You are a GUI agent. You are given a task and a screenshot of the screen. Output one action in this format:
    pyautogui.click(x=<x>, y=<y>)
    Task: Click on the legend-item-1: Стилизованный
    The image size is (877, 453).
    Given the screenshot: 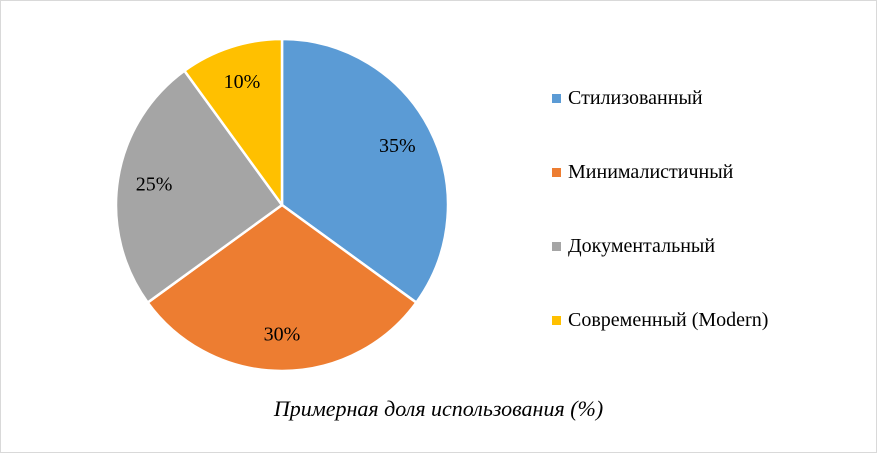 What is the action you would take?
    pyautogui.click(x=627, y=98)
    